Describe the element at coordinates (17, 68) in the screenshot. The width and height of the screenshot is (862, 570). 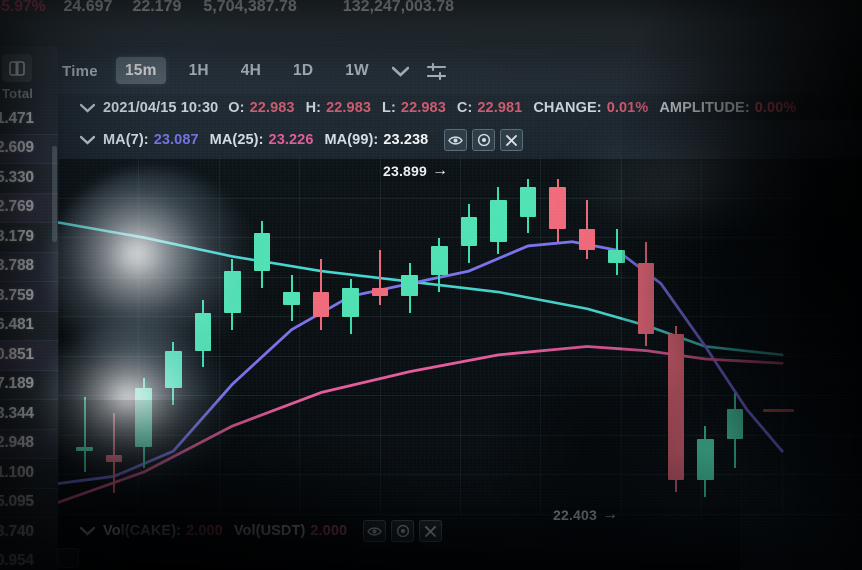
I see `orderbook-layout-icon` at that location.